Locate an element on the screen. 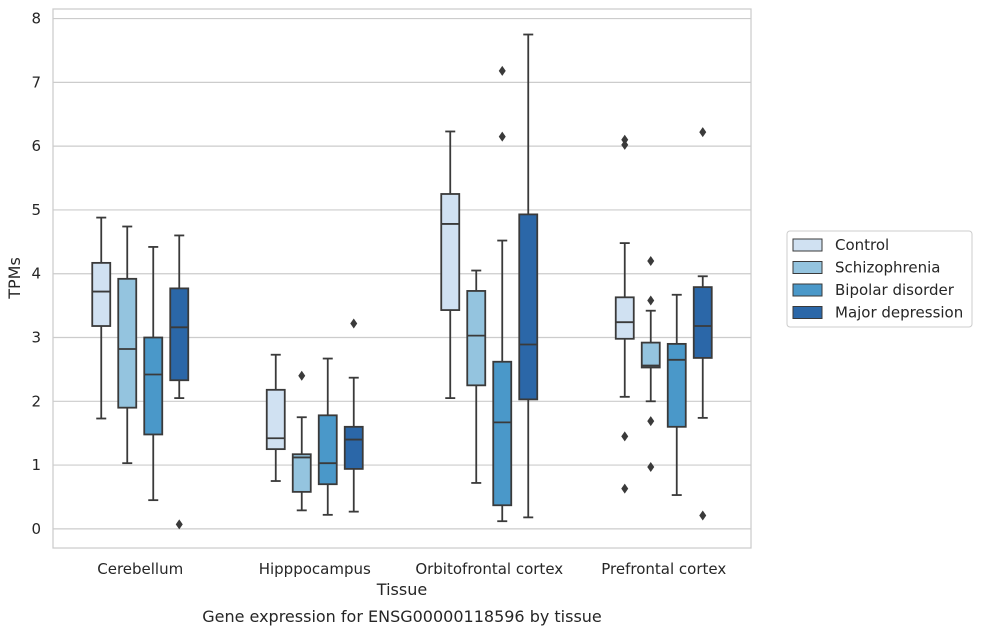 The image size is (983, 634). y-tick-label: 6 is located at coordinates (36, 146).